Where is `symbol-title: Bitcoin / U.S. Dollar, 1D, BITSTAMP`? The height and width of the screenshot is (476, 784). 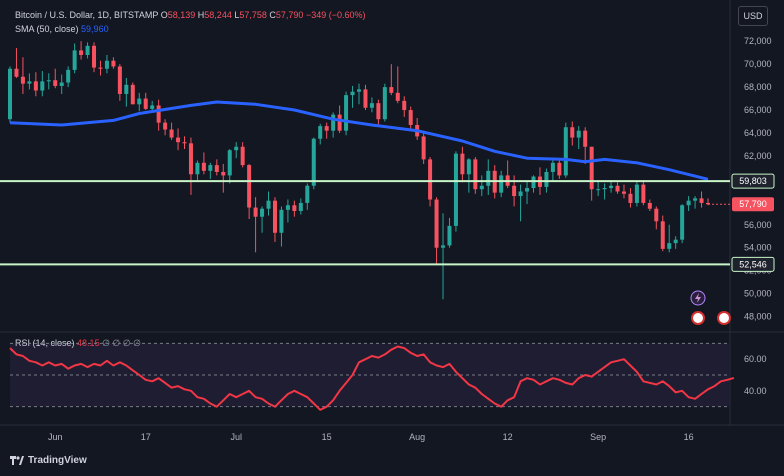 symbol-title: Bitcoin / U.S. Dollar, 1D, BITSTAMP is located at coordinates (87, 15).